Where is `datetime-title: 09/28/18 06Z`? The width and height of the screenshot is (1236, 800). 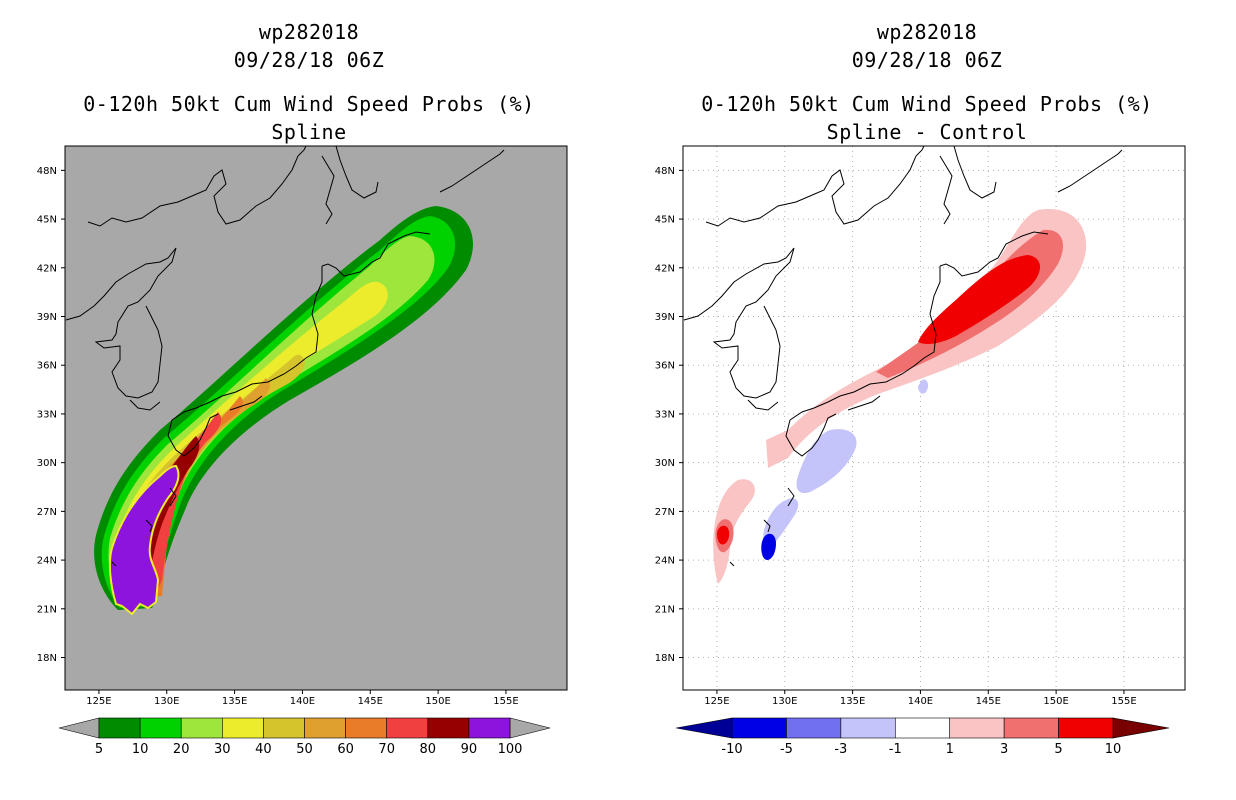
datetime-title: 09/28/18 06Z is located at coordinates (309, 60).